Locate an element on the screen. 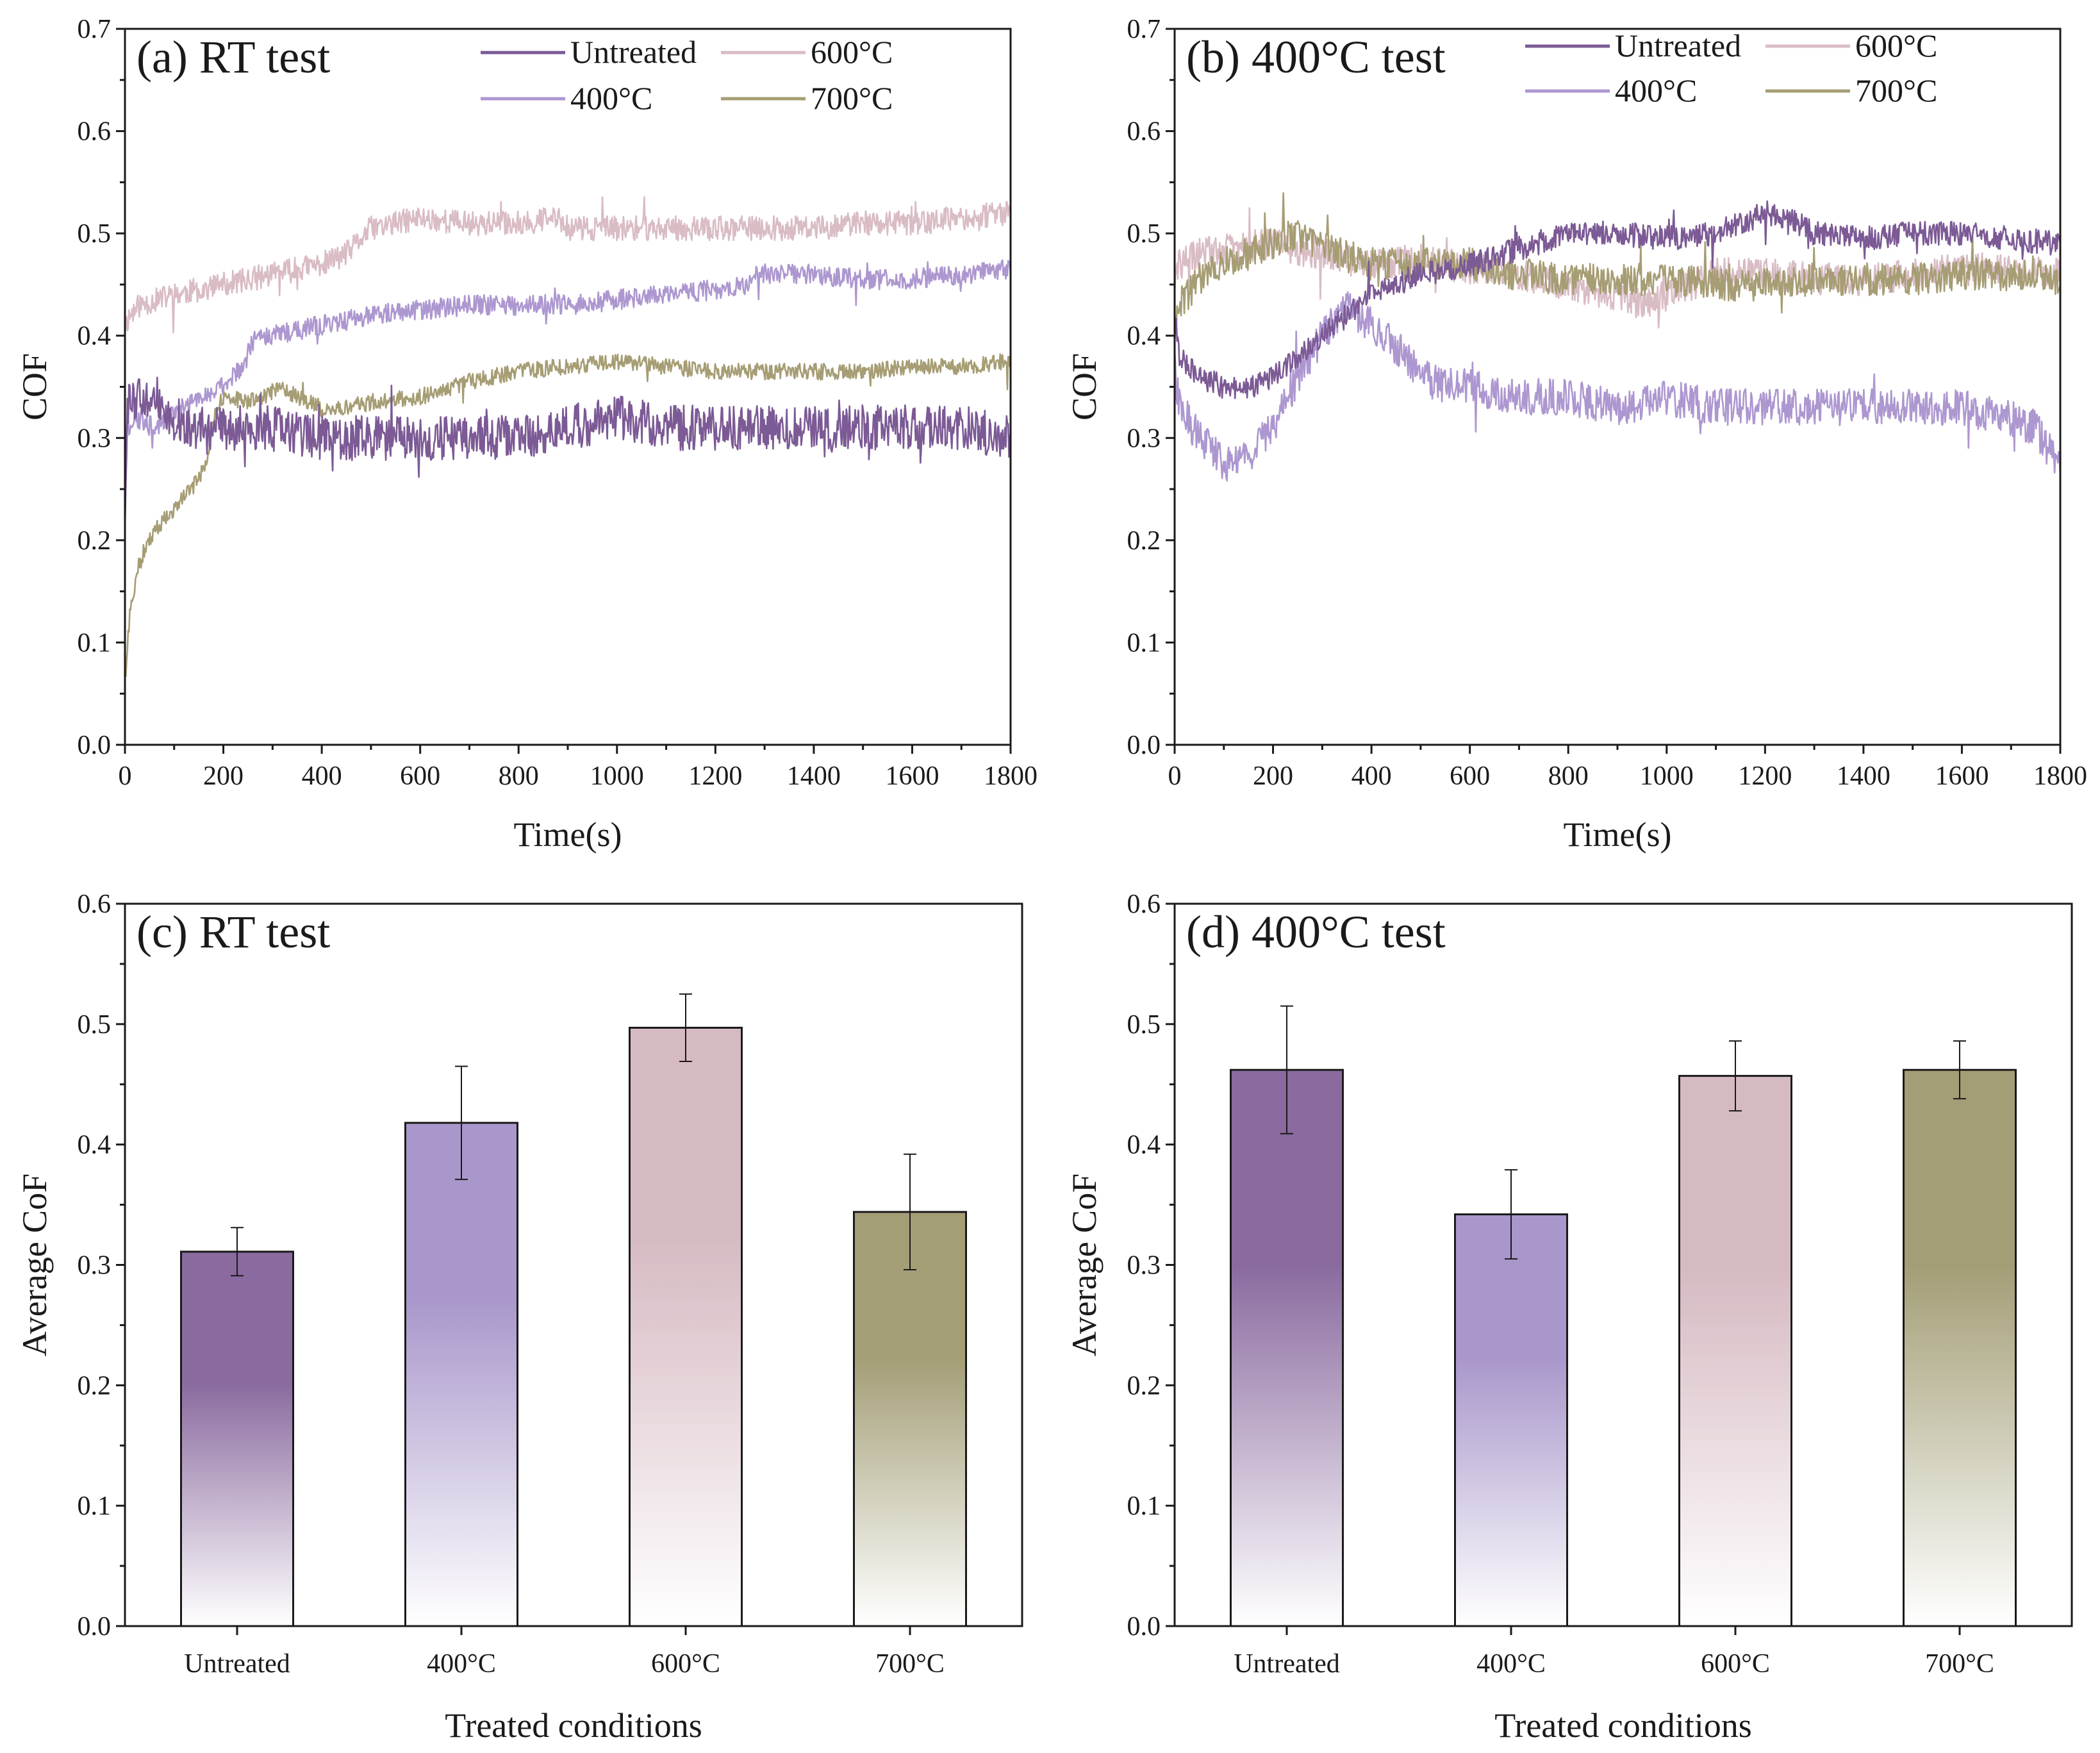 The height and width of the screenshot is (1753, 2100). panel-d-category-label-600c: 600°C is located at coordinates (1736, 1664).